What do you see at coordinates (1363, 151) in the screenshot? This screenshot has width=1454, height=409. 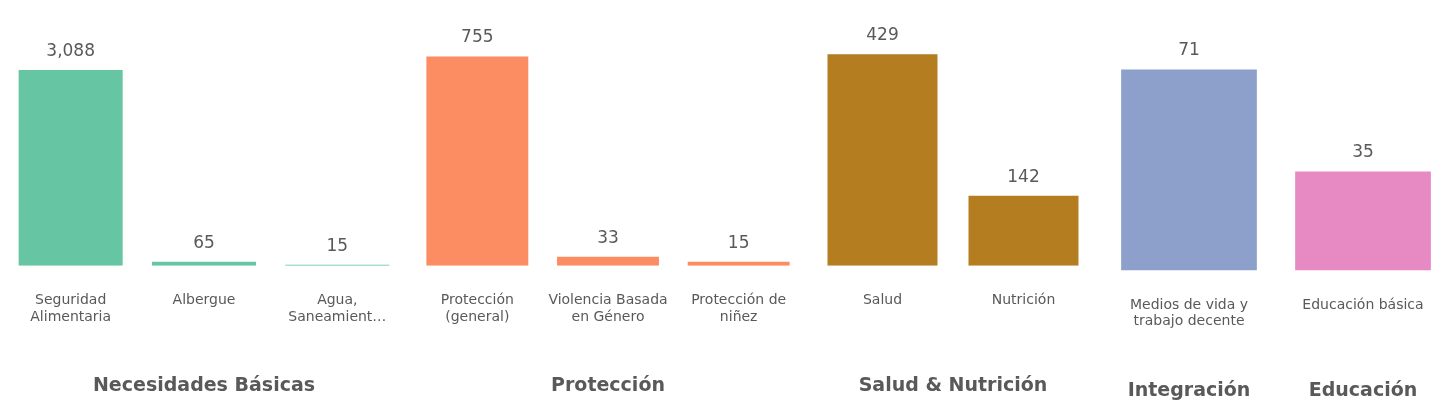 I see `data-label: 35` at bounding box center [1363, 151].